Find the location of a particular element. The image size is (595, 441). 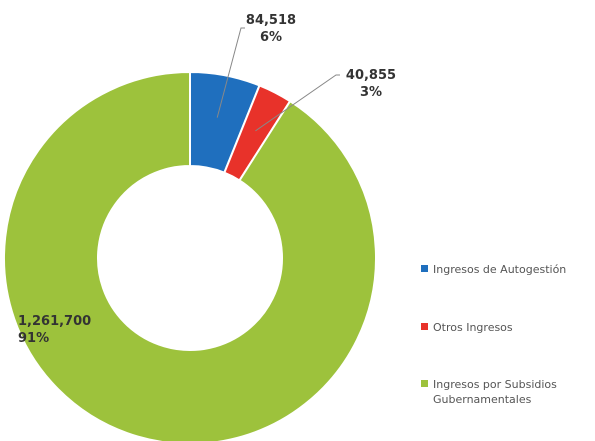

legend-label-subsidios-line1: Ingresos por Subsidios is located at coordinates (495, 384).